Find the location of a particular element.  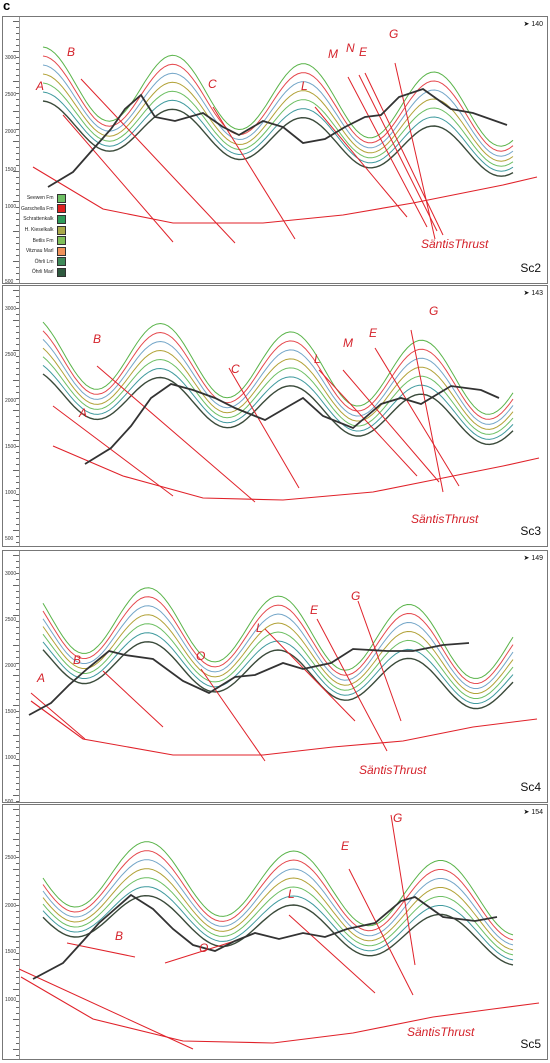

legend-item: Seewen Fm is located at coordinates (43, 198).